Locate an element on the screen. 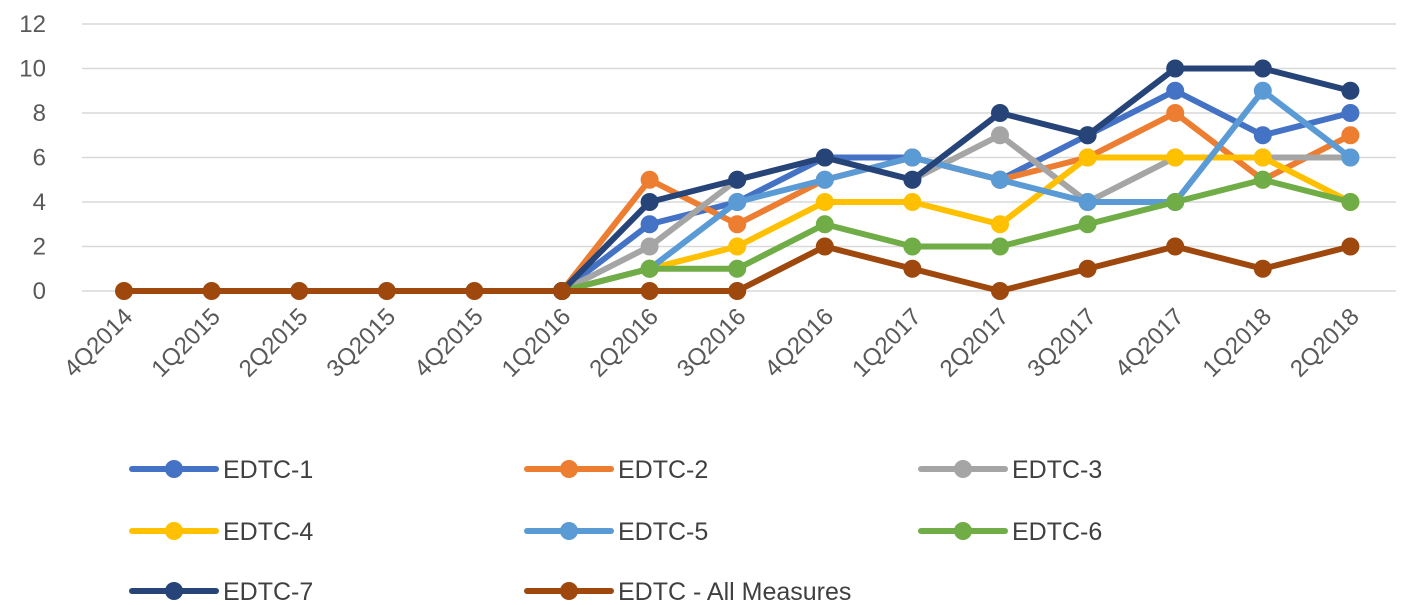  x-tick-label: 2Q2018 is located at coordinates (1324, 342).